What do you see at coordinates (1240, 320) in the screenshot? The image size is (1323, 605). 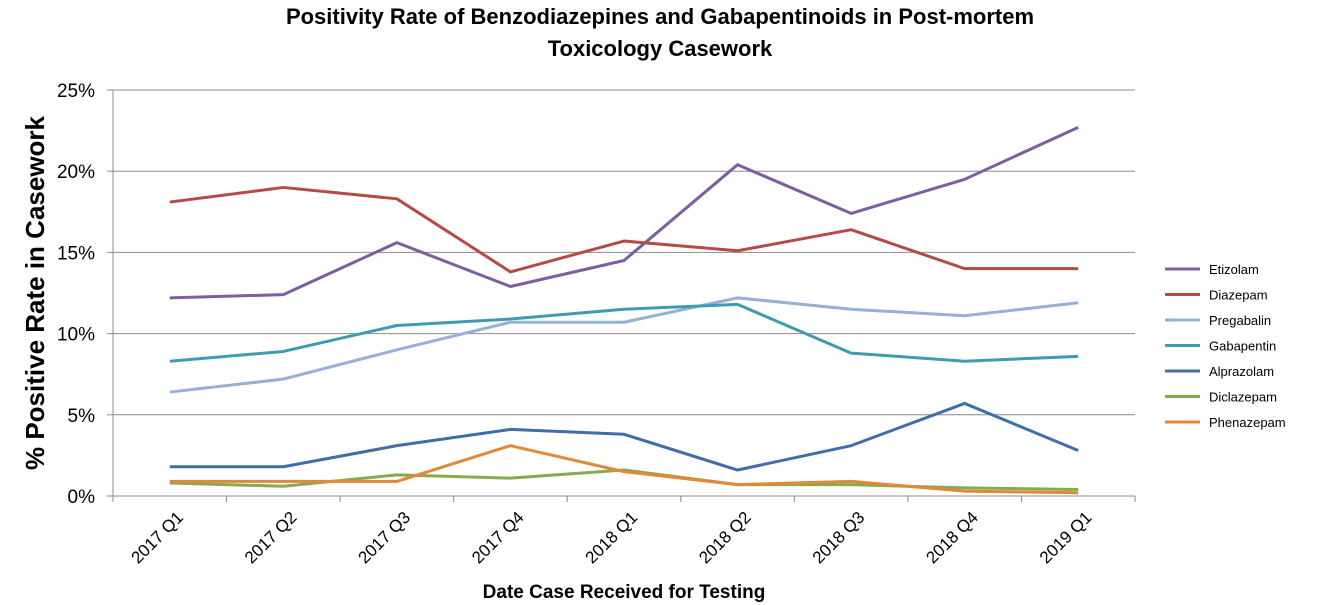 I see `legend-label: Pregabalin` at bounding box center [1240, 320].